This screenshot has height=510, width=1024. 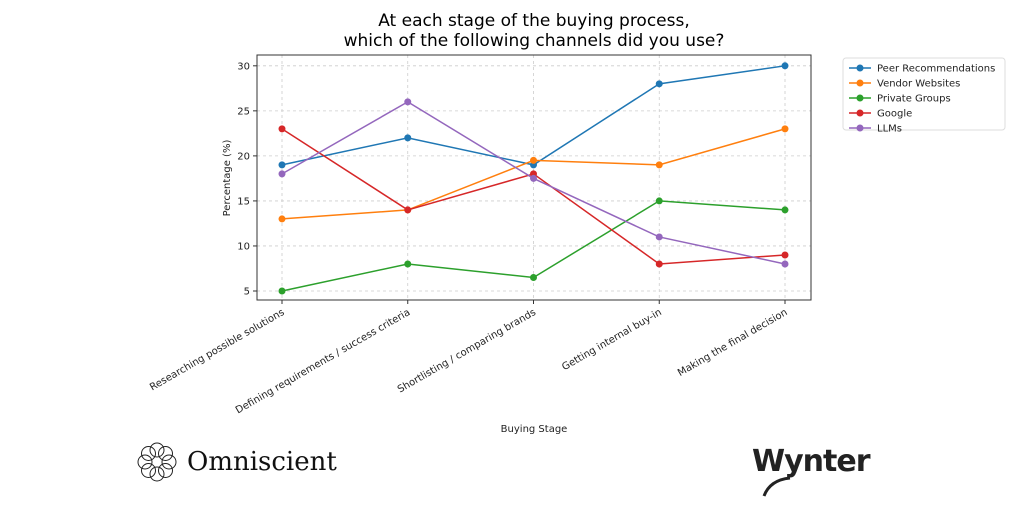 I want to click on omniscient-logo-icon, so click(x=157, y=462).